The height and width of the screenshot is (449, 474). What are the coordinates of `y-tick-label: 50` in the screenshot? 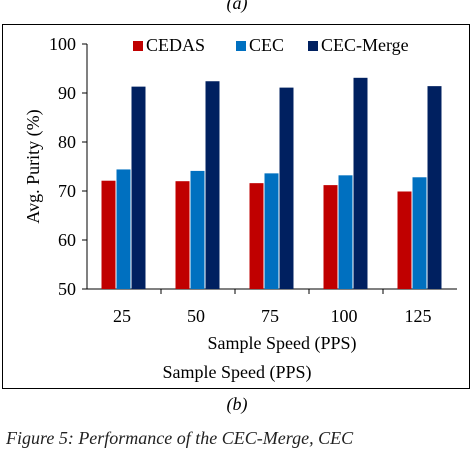 It's located at (67, 289).